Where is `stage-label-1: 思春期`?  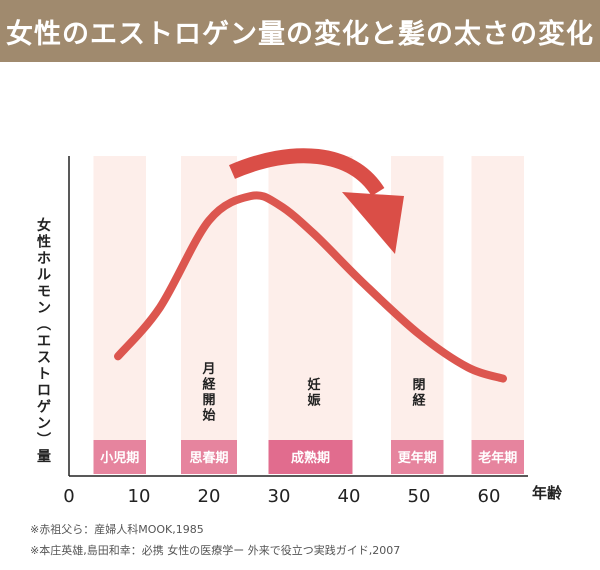
stage-label-1: 思春期 is located at coordinates (208, 458).